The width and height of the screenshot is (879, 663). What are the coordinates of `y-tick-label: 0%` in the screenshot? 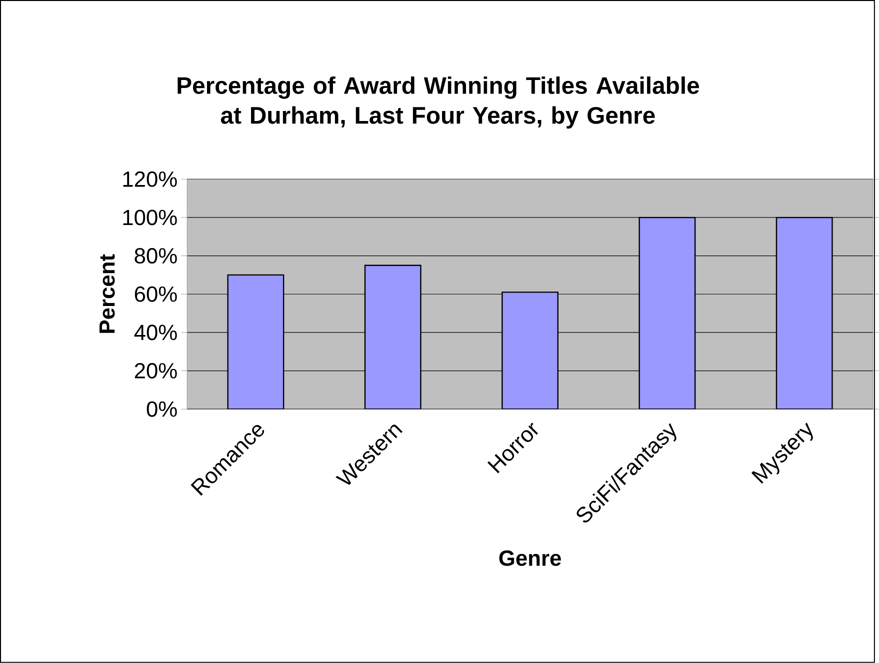 It's located at (161, 409).